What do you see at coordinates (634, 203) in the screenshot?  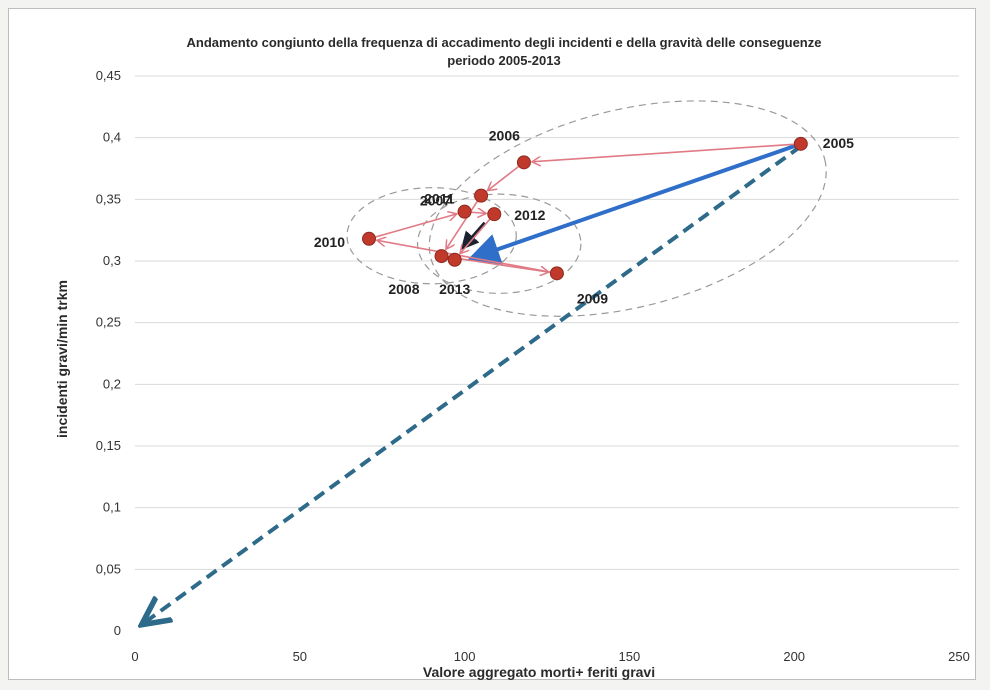 I see `trend-arrow` at bounding box center [634, 203].